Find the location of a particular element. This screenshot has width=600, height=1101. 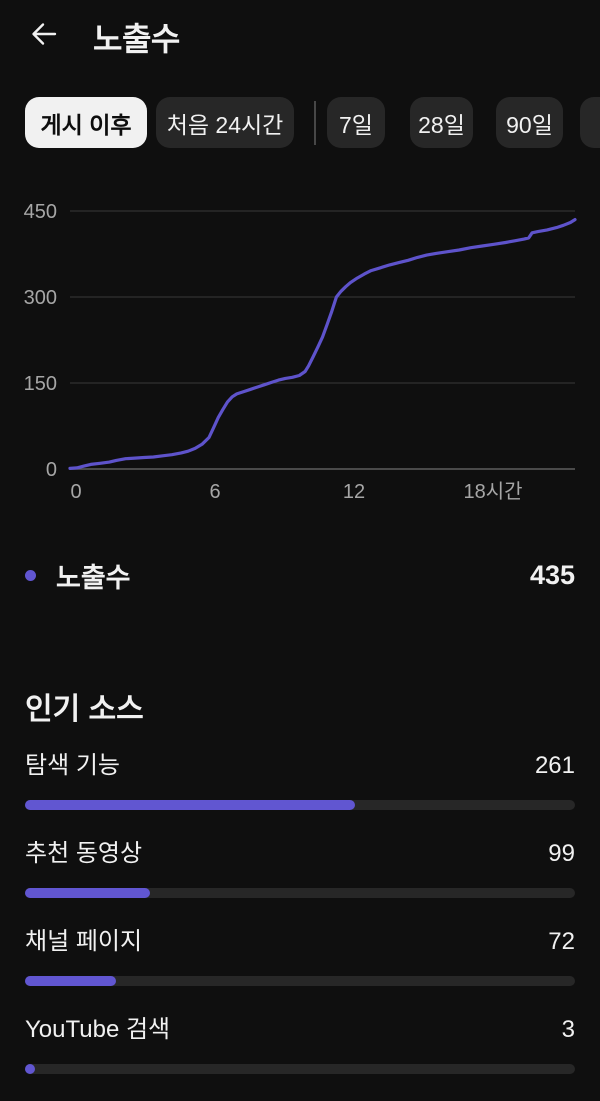

legend-dot-icon is located at coordinates (30, 575).